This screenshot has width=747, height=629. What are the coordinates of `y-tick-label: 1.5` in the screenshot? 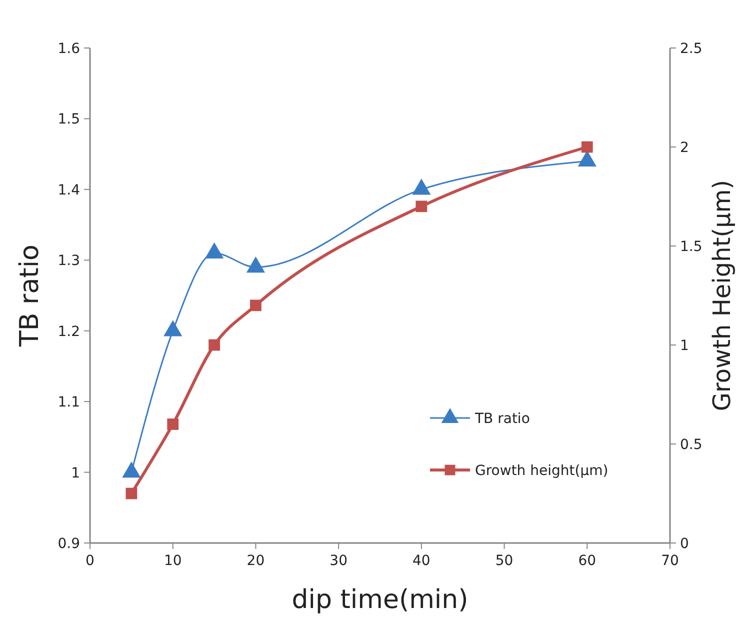 It's located at (69, 120).